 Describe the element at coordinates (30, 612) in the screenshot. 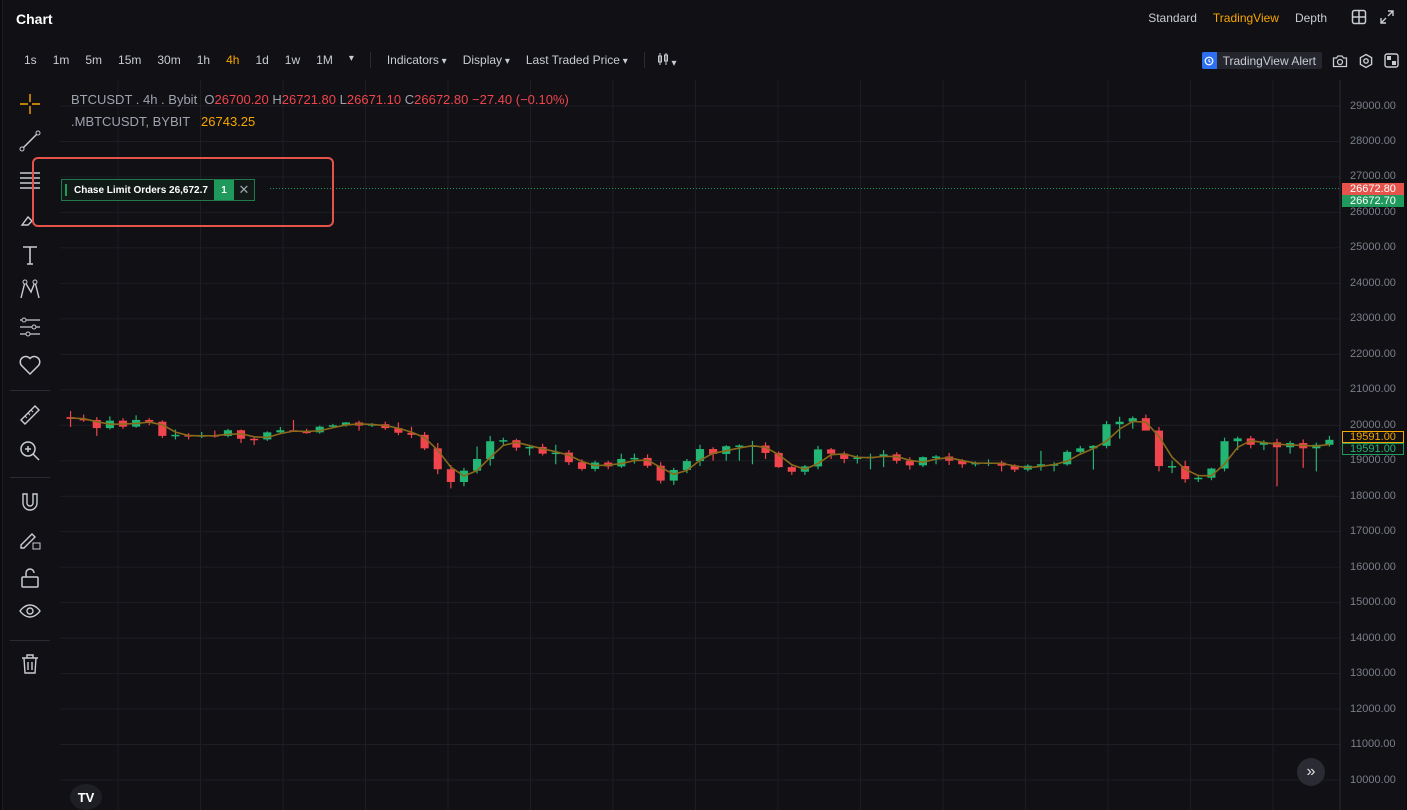

I see `eye-icon` at that location.